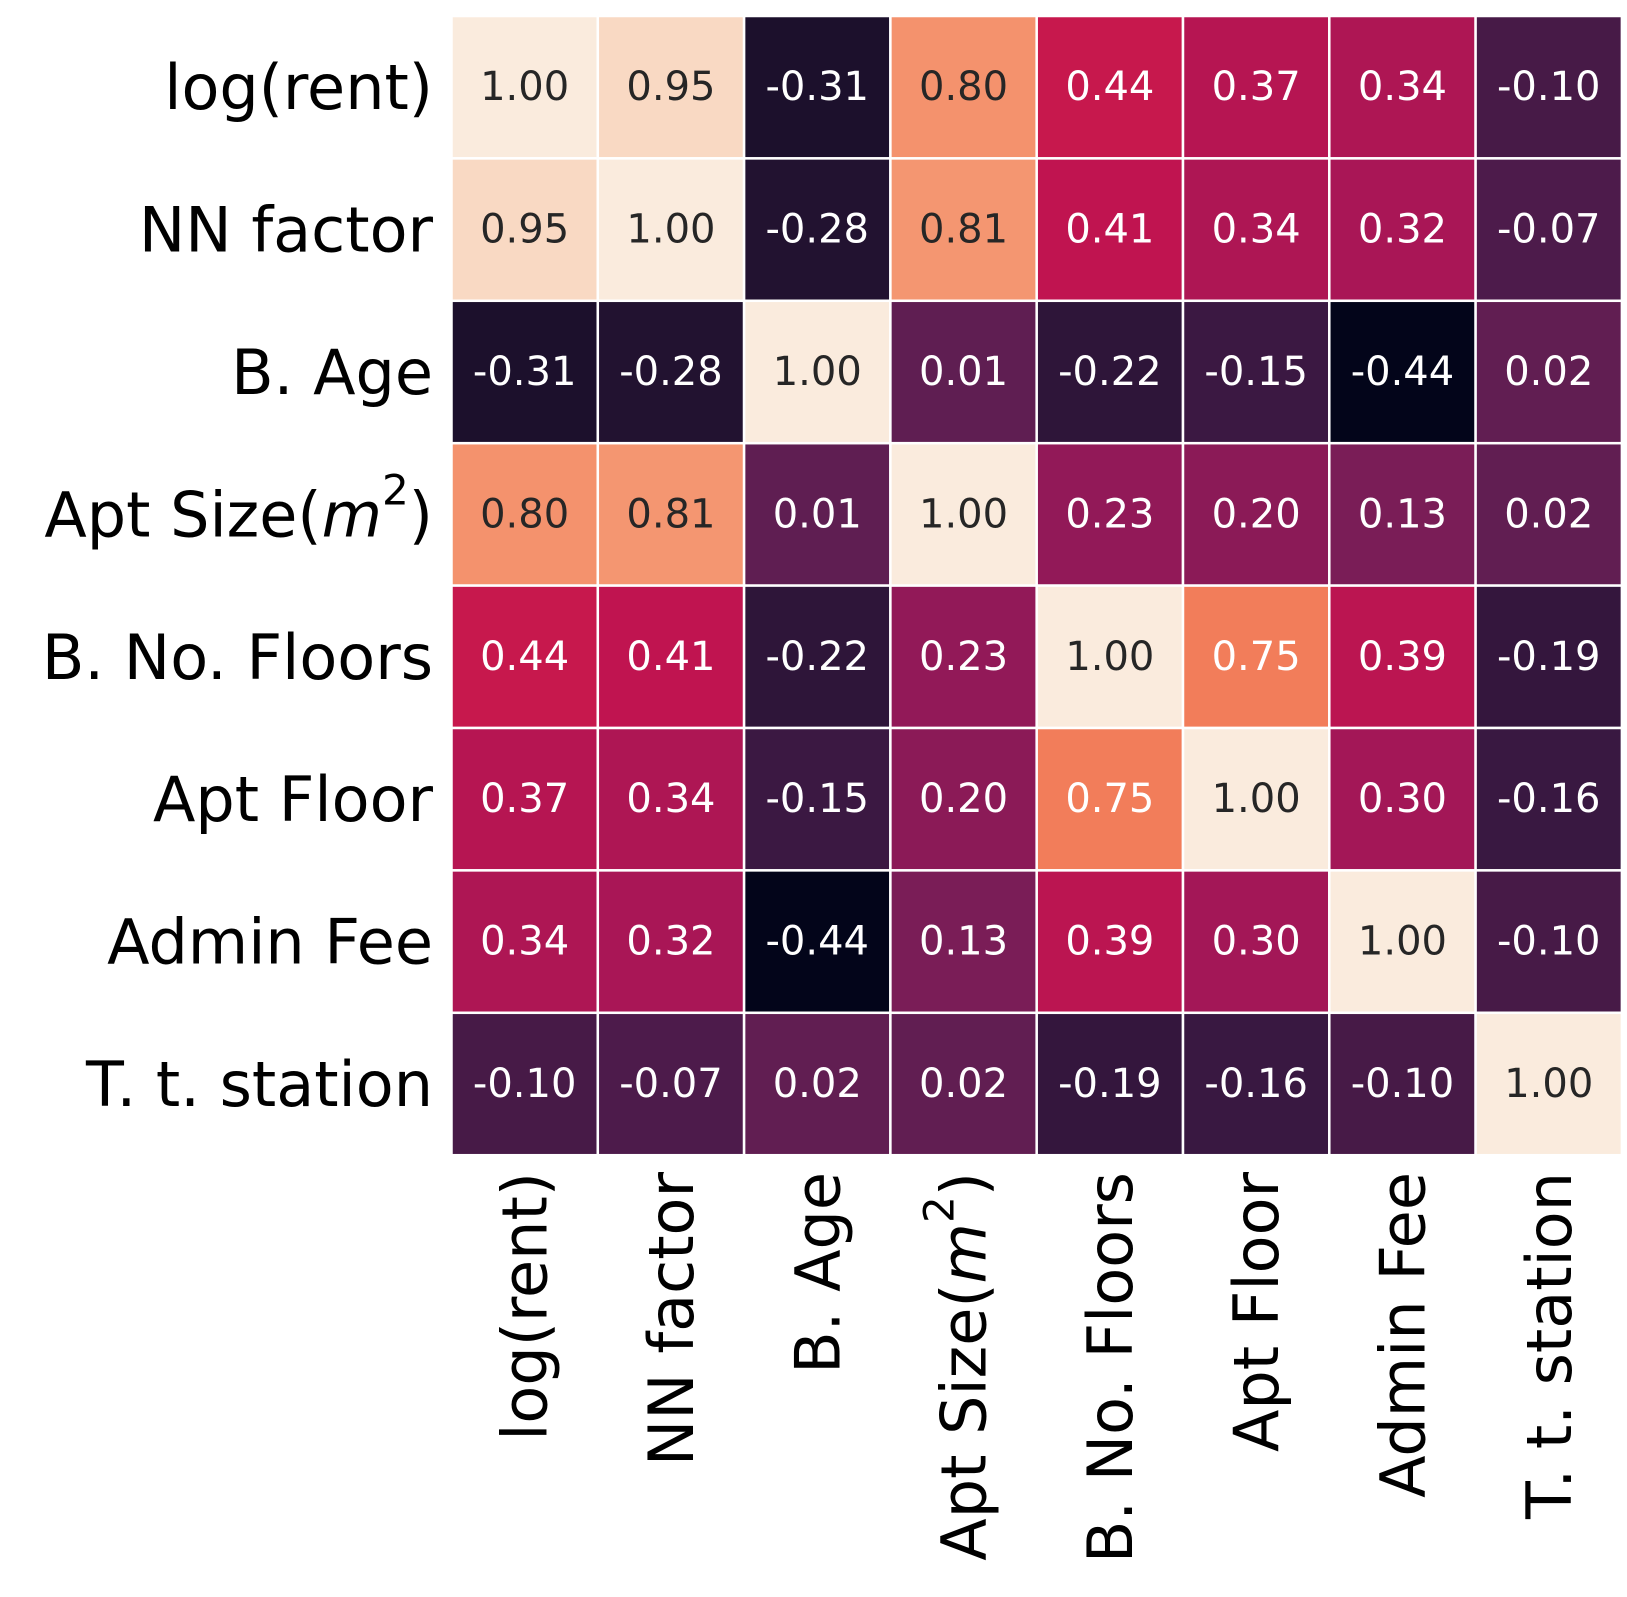 The image size is (1627, 1597). What do you see at coordinates (671, 1084) in the screenshot?
I see `cell-value-r7-c1: -0.07` at bounding box center [671, 1084].